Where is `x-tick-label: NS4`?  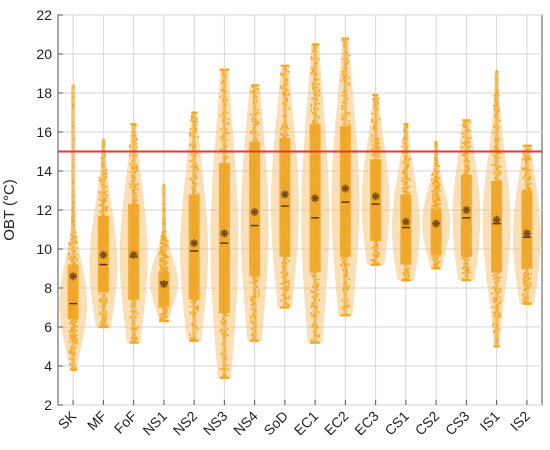 x-tick-label: NS4 is located at coordinates (245, 423).